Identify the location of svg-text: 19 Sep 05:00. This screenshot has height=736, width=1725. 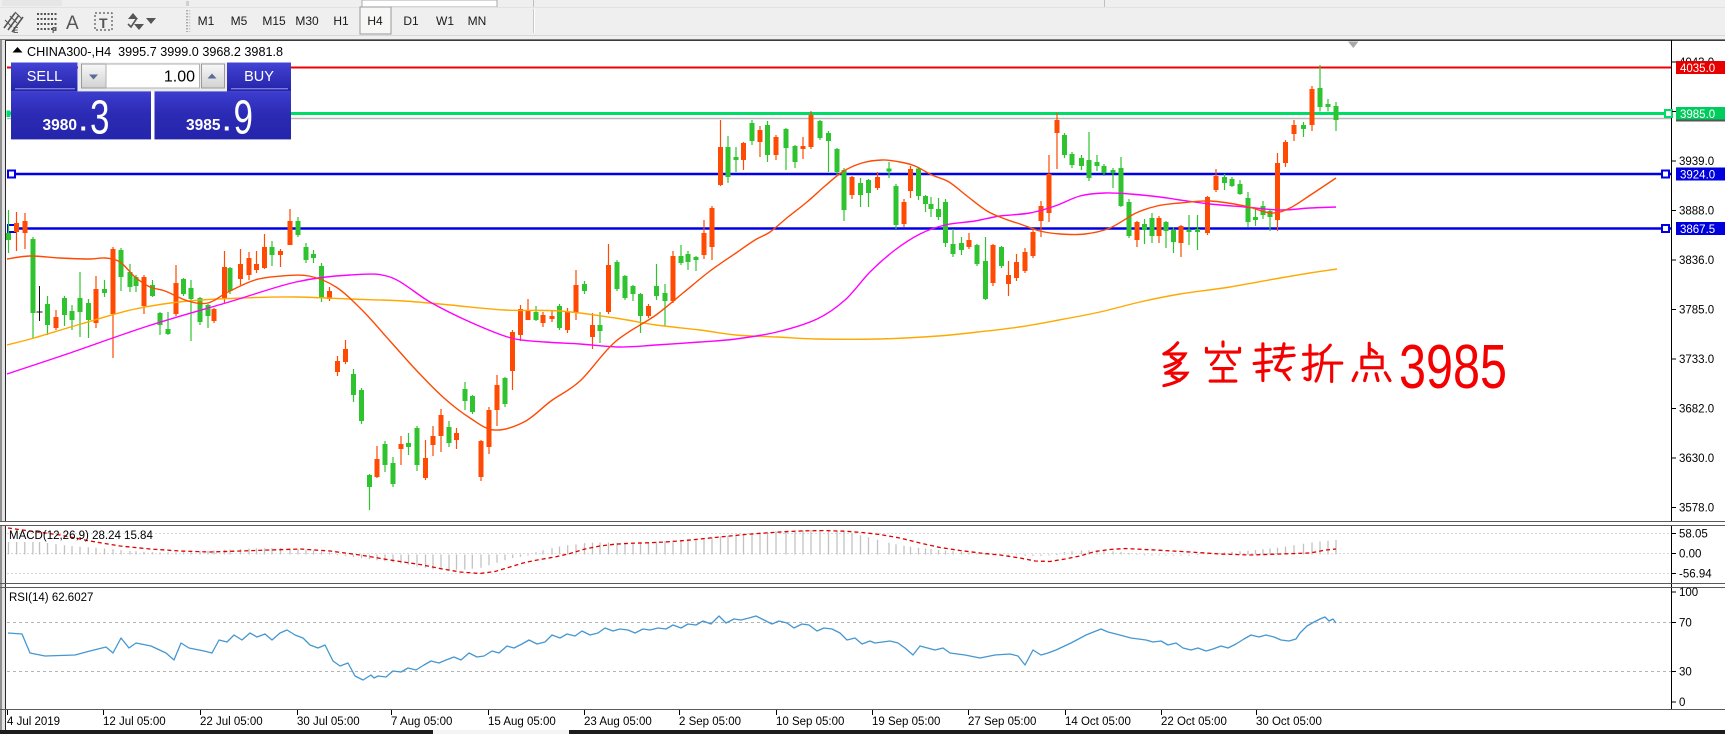
(906, 722).